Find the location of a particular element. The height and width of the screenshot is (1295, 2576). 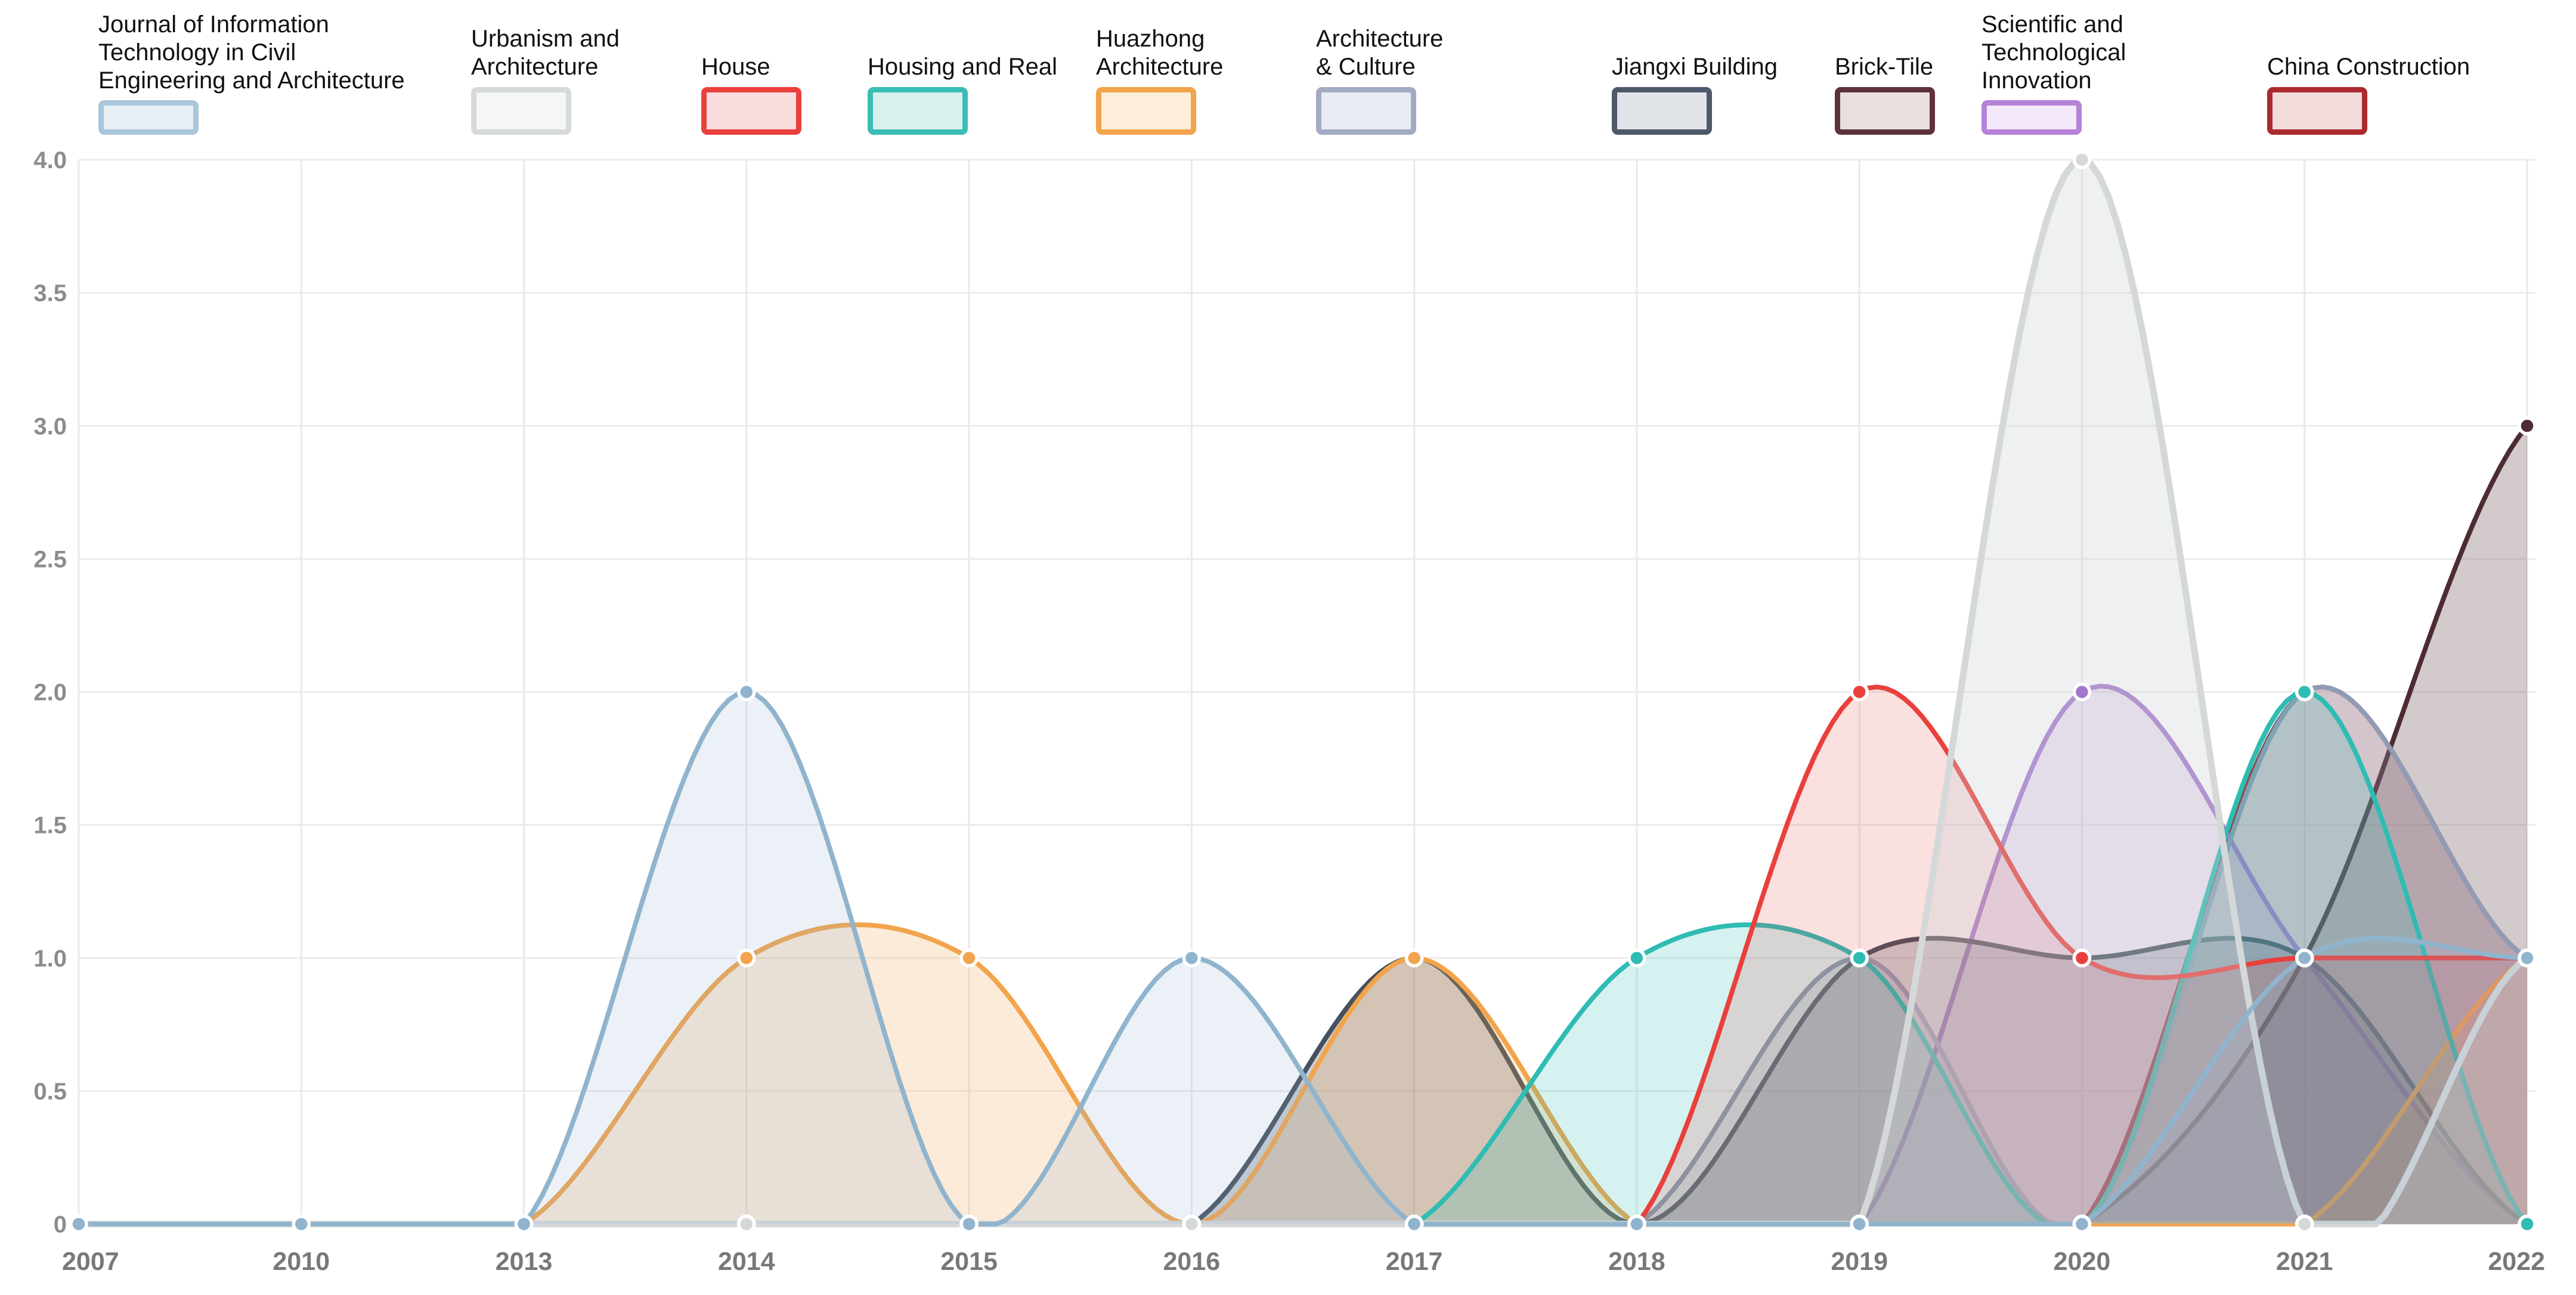

legend-item-2: Urbanism and Architecture is located at coordinates (545, 73).